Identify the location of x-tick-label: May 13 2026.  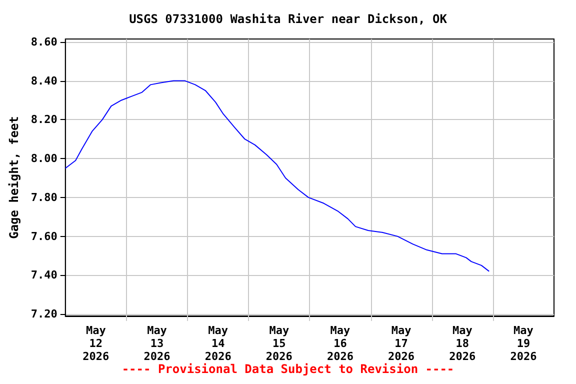
(157, 343).